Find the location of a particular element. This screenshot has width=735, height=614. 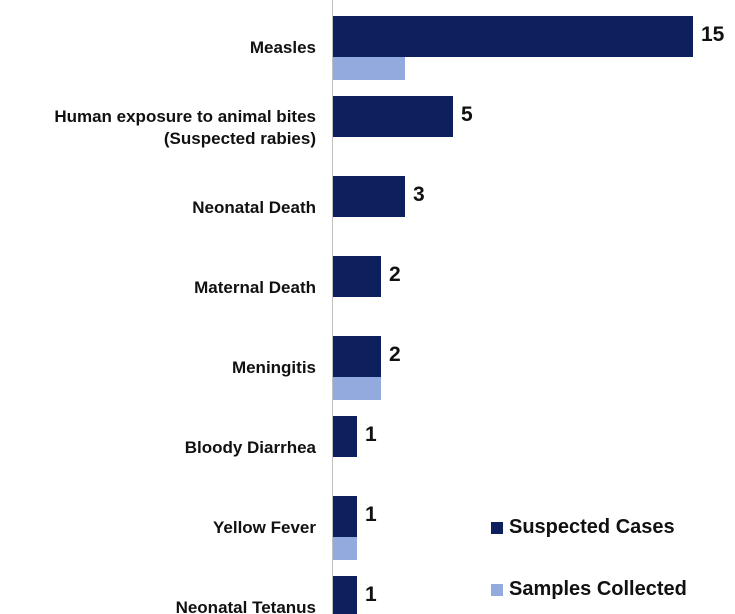

value-label: 3 is located at coordinates (419, 194).